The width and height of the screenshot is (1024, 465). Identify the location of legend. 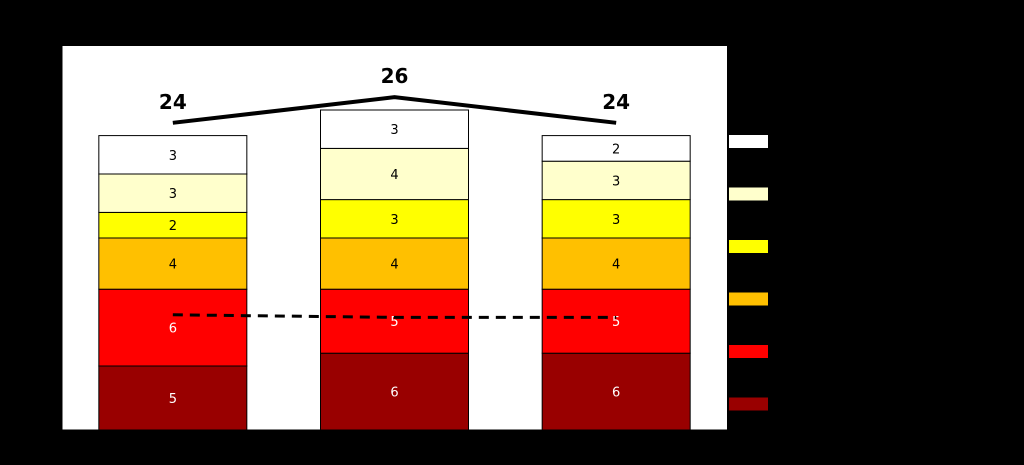
(748, 273).